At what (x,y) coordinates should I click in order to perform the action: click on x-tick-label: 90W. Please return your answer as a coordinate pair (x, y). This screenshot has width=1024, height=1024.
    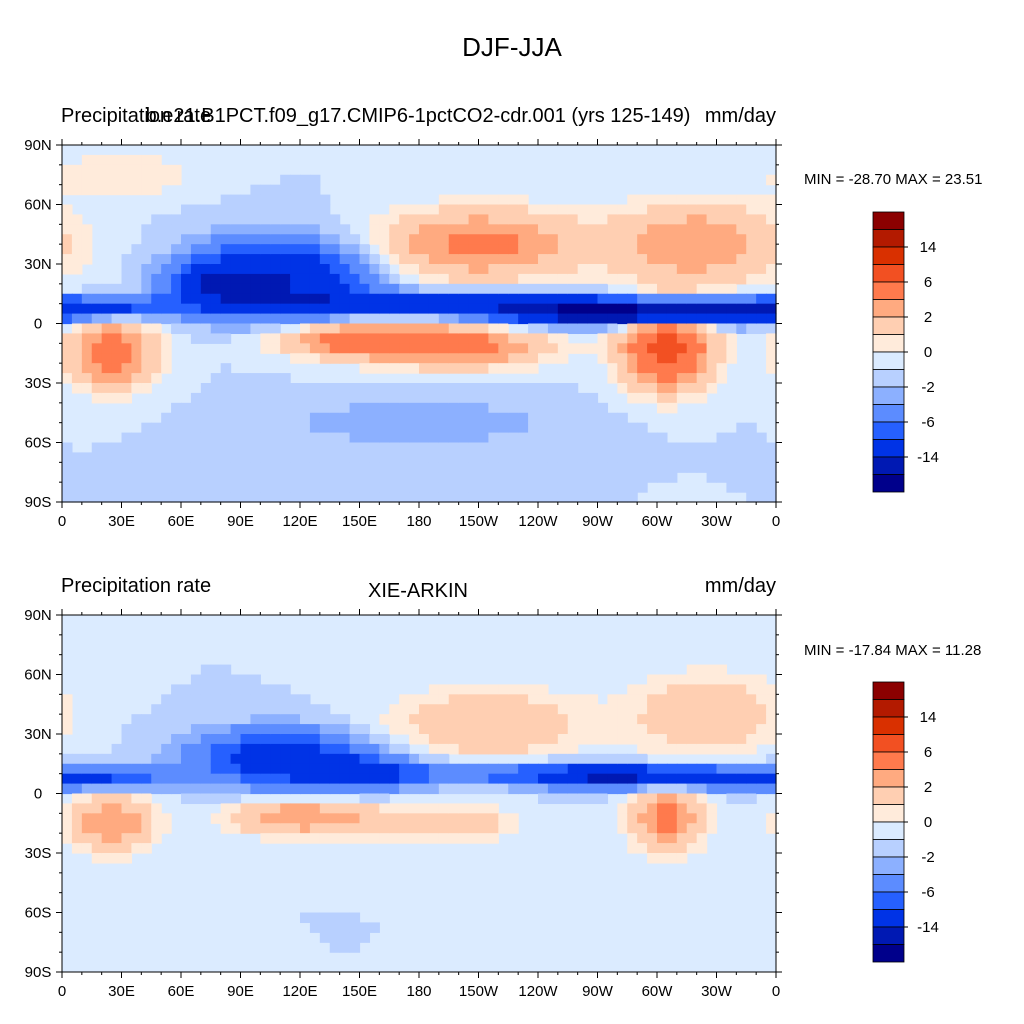
    Looking at the image, I should click on (598, 521).